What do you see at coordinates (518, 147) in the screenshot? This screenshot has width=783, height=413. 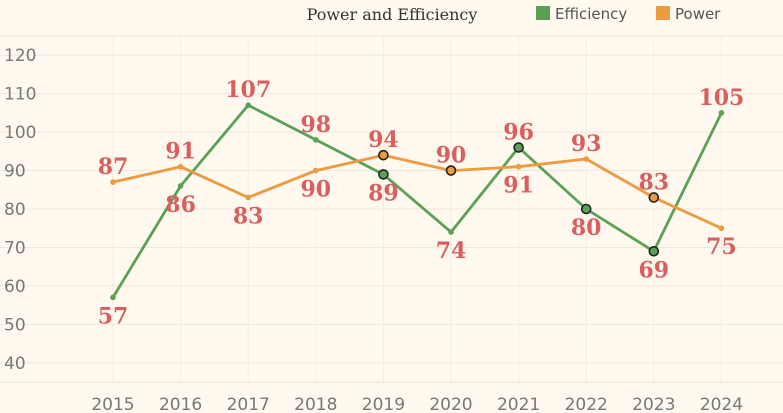 I see `point-efficiency-2021` at bounding box center [518, 147].